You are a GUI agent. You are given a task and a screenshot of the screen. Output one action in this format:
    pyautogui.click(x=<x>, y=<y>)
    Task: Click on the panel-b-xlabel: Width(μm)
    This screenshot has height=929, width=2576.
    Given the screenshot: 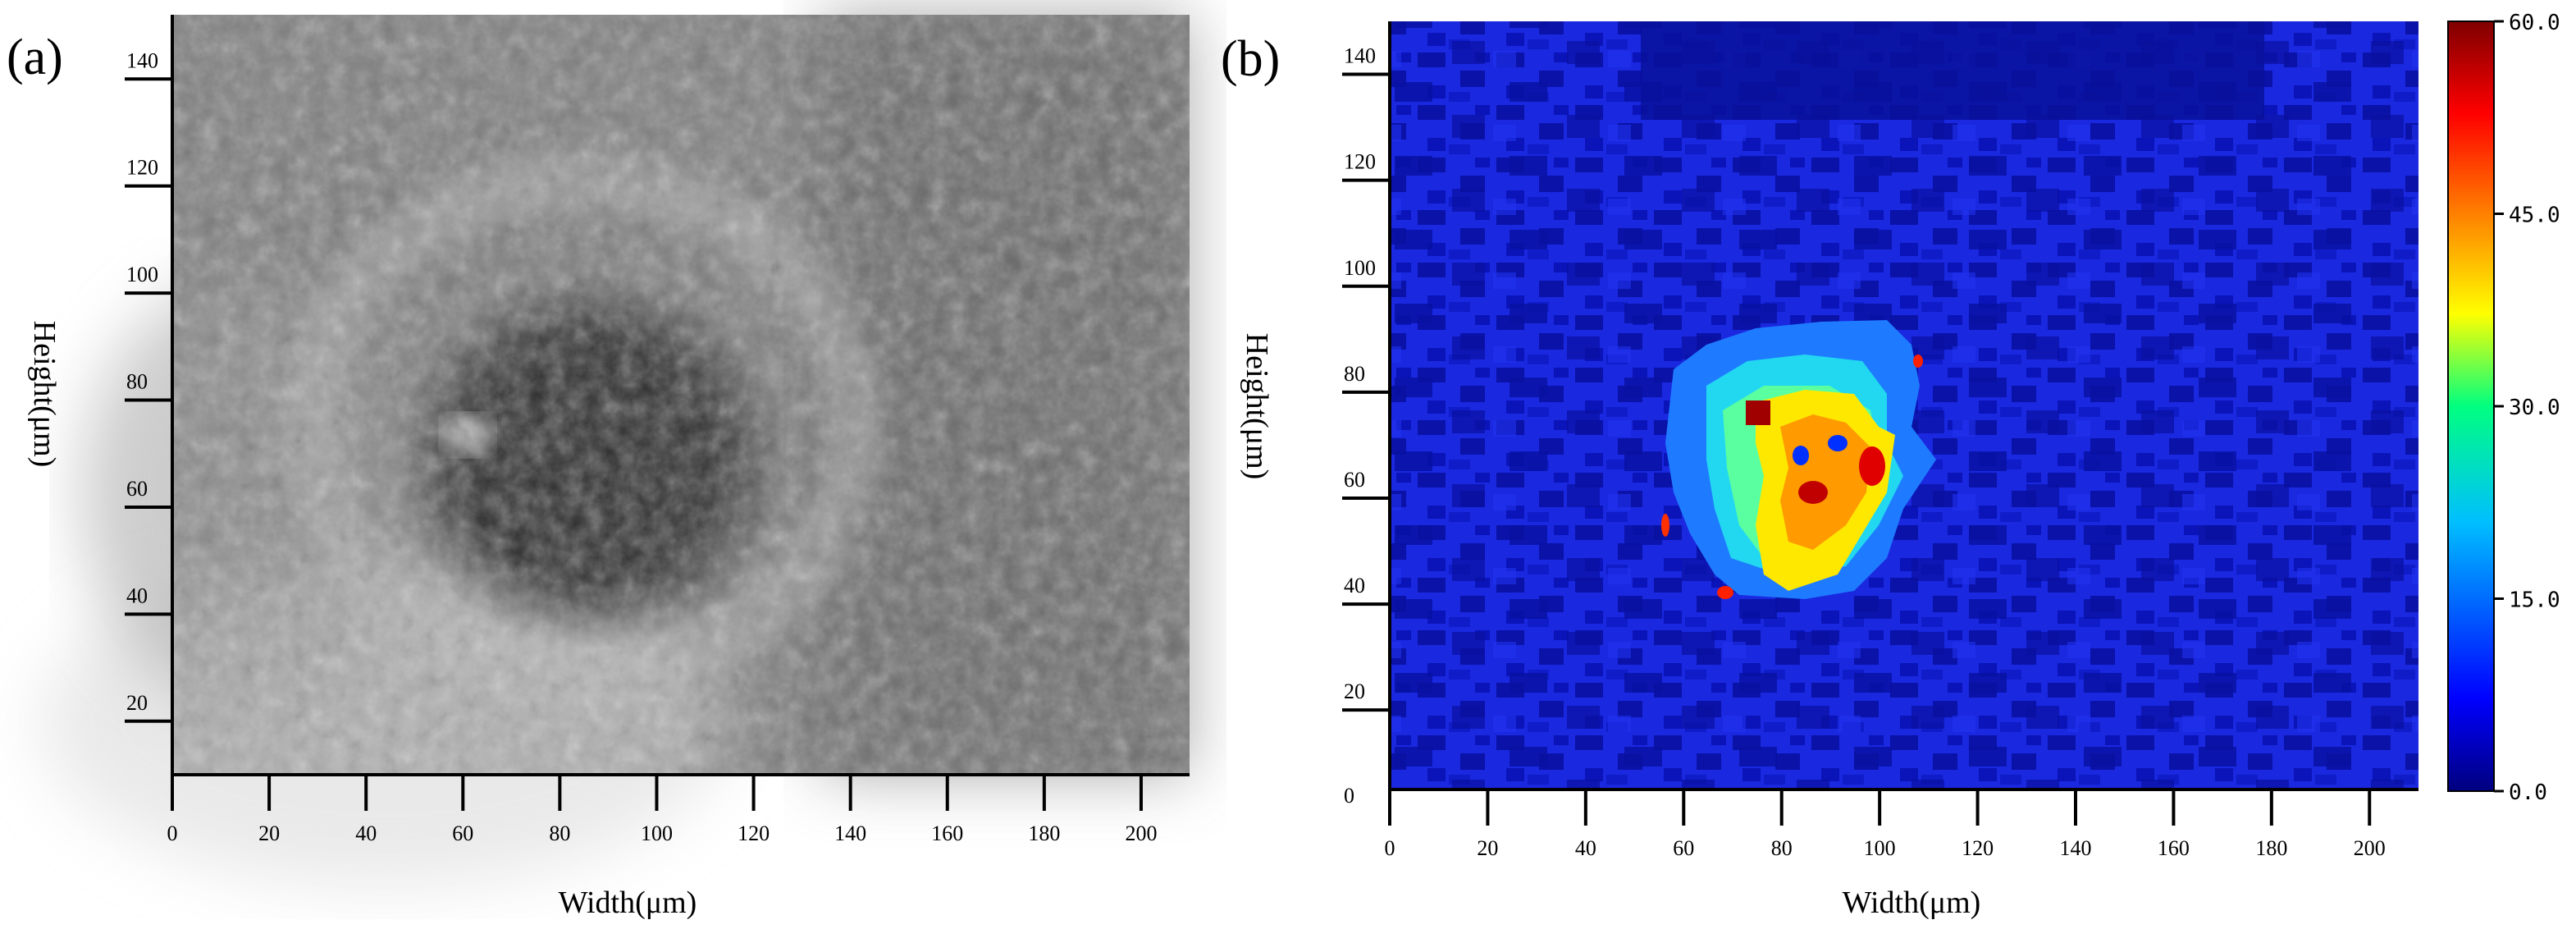 What is the action you would take?
    pyautogui.click(x=1912, y=903)
    